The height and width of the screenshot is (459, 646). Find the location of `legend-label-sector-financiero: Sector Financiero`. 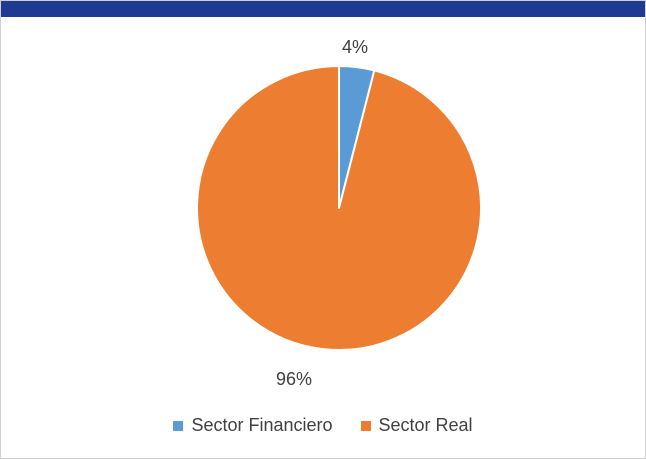

legend-label-sector-financiero: Sector Financiero is located at coordinates (262, 425).